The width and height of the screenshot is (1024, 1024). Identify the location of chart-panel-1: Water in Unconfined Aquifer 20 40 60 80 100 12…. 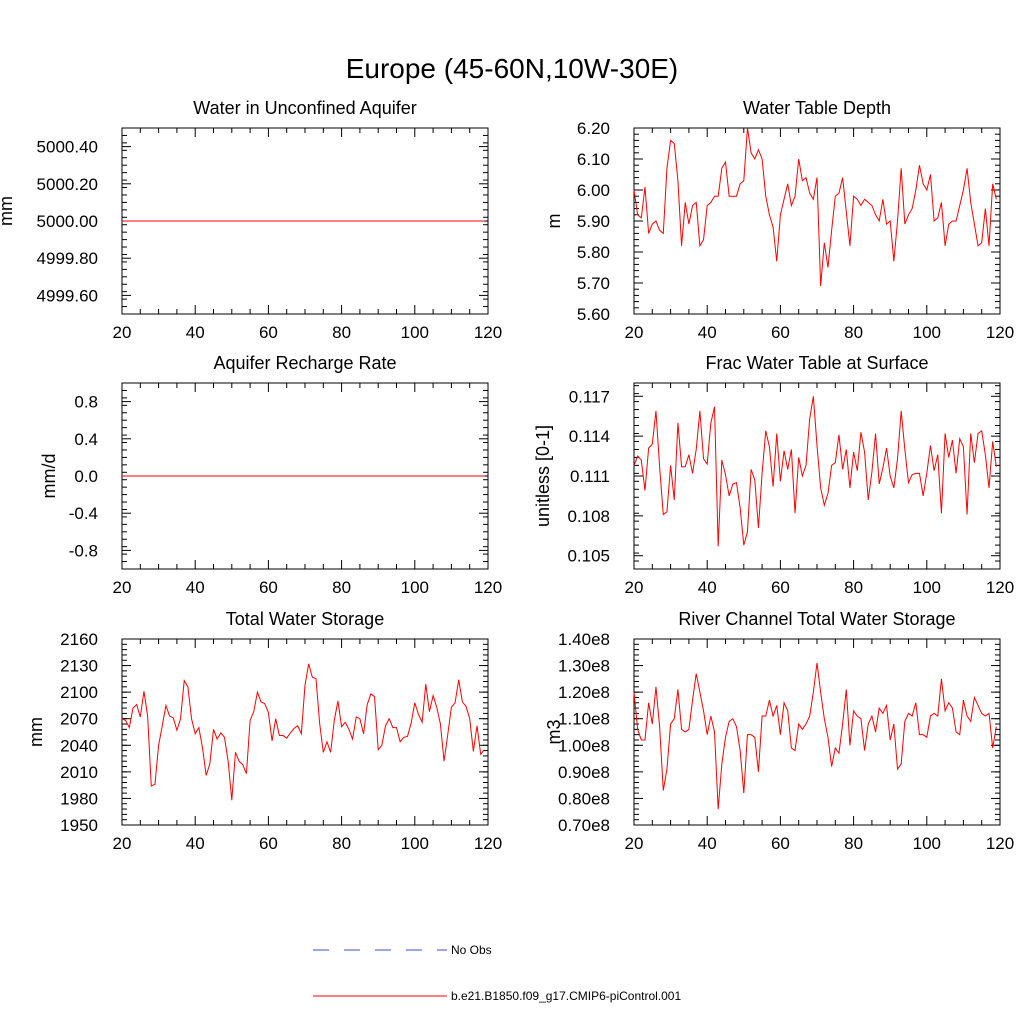
(251, 220).